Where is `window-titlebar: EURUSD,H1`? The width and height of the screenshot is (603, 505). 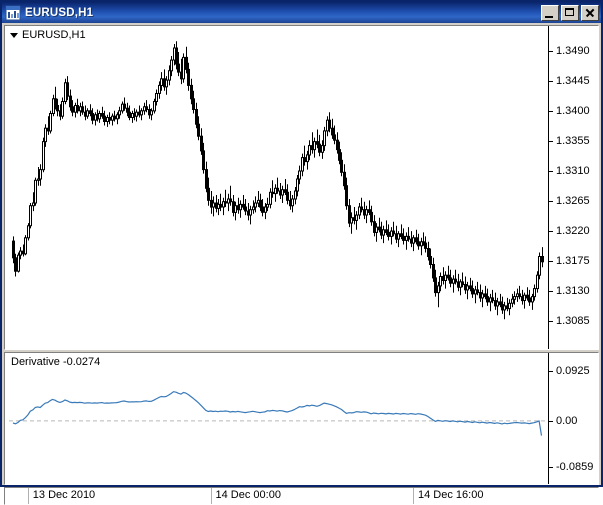 window-titlebar: EURUSD,H1 is located at coordinates (301, 12).